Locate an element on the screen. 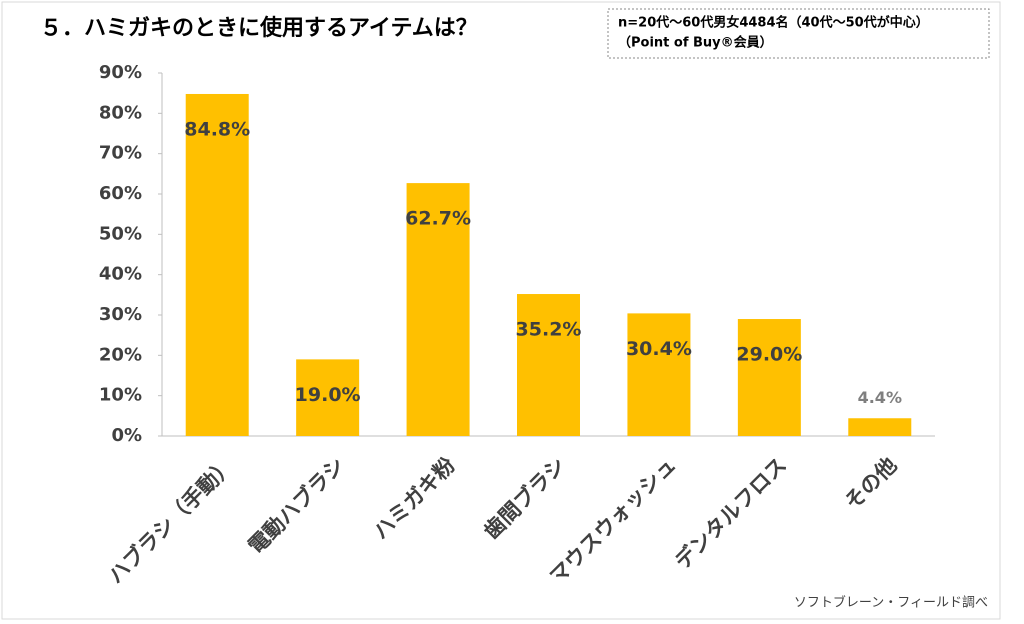 The height and width of the screenshot is (624, 1024). y-tick-label: 10% is located at coordinates (120, 395).